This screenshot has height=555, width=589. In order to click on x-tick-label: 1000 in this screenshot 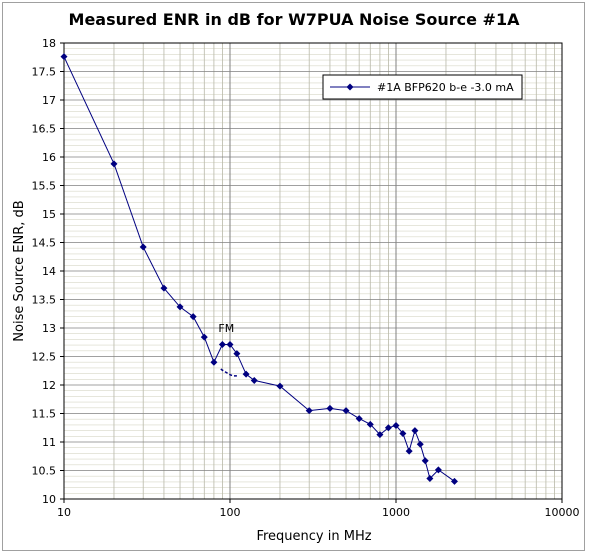, I will do `click(396, 512)`.